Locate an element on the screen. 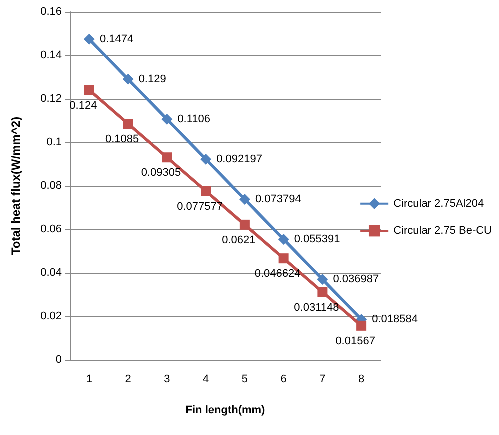  data-label: 0.1106 is located at coordinates (194, 119).